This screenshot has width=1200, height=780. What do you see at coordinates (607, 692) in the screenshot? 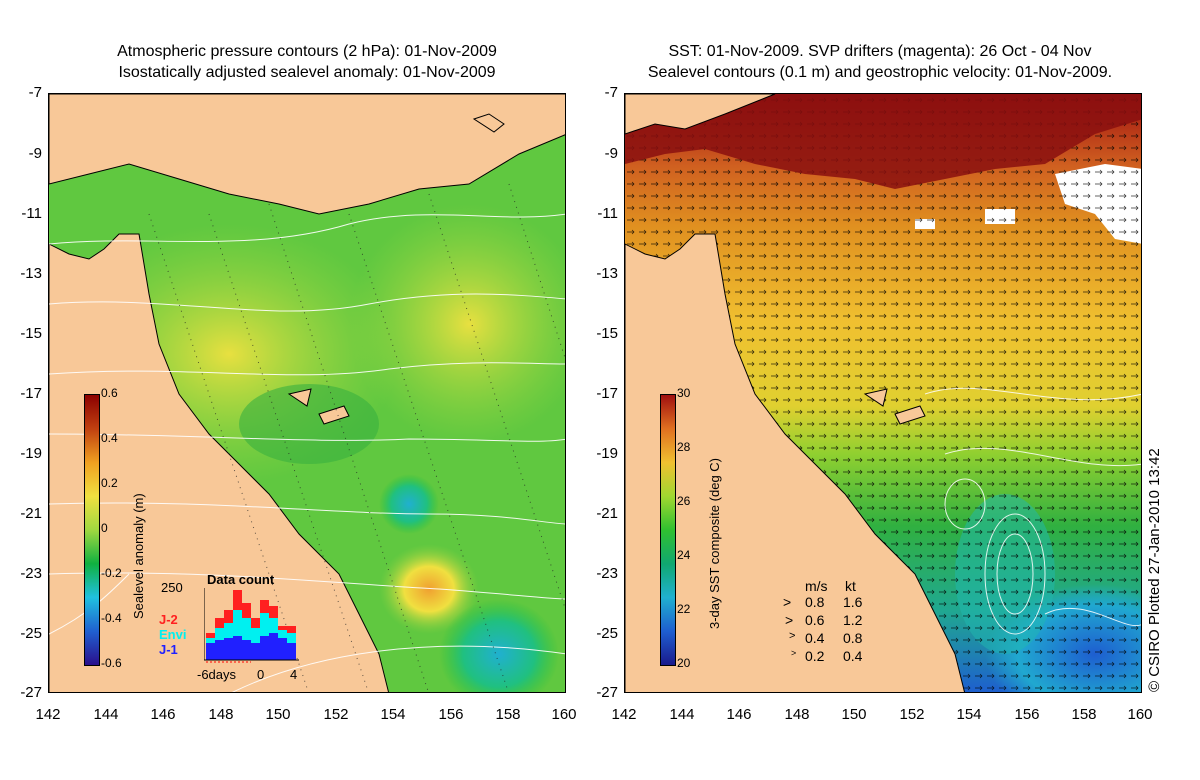
I see `right-ytick-10: -27` at bounding box center [607, 692].